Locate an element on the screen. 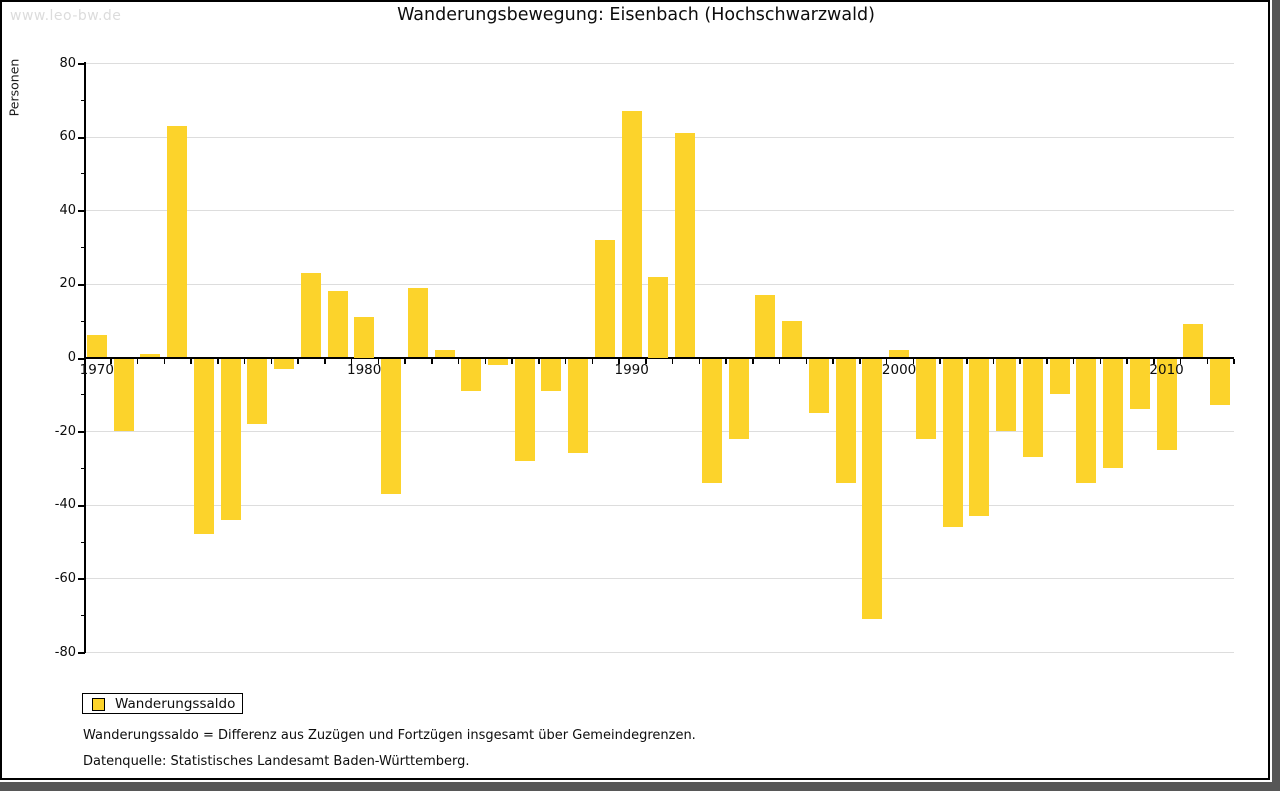  x-tick-label-1990: 1990 is located at coordinates (631, 369).